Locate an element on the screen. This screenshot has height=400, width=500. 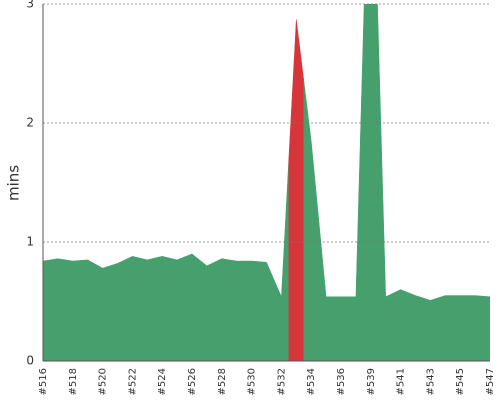
x-tick-label: #534 is located at coordinates (311, 381).